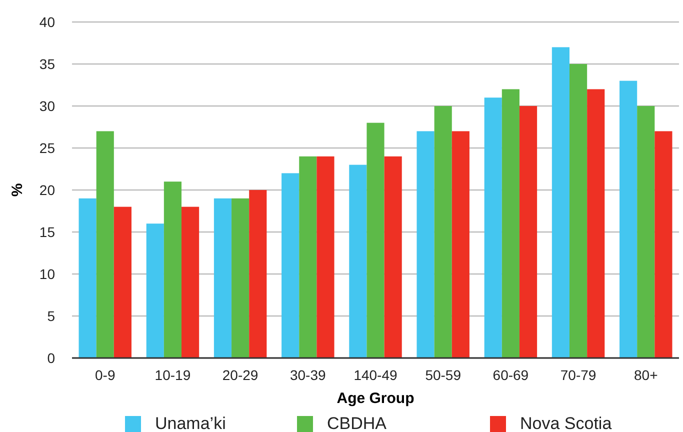  What do you see at coordinates (51, 358) in the screenshot?
I see `y-tick-label: 0` at bounding box center [51, 358].